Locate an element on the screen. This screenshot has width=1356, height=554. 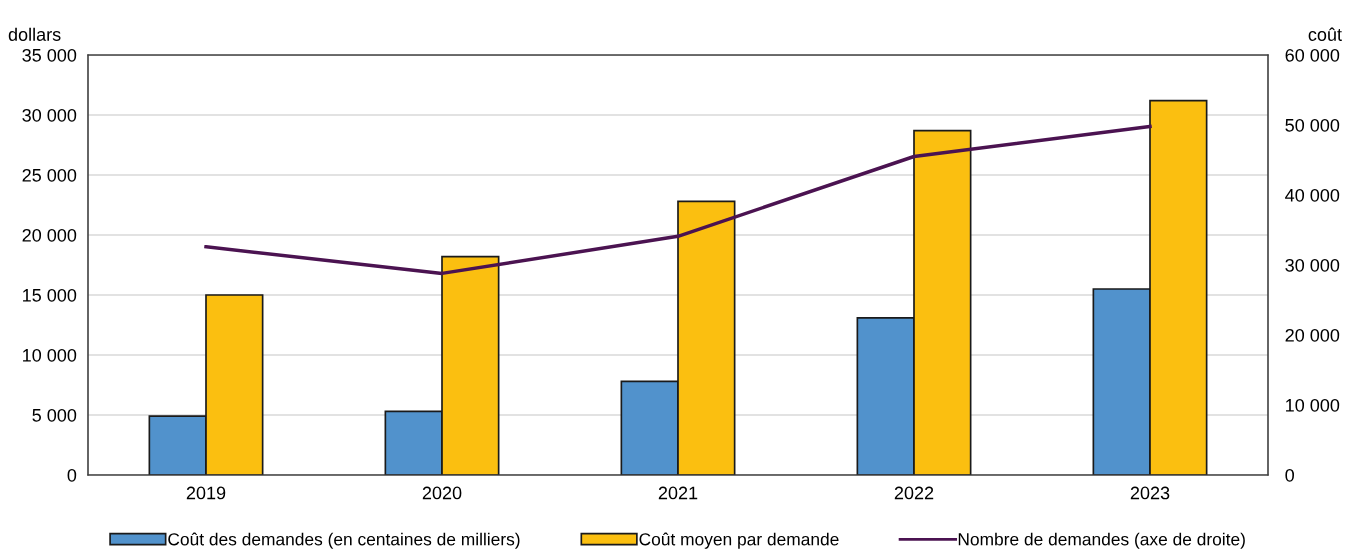
y-tick-label: 15 000 is located at coordinates (50, 295).